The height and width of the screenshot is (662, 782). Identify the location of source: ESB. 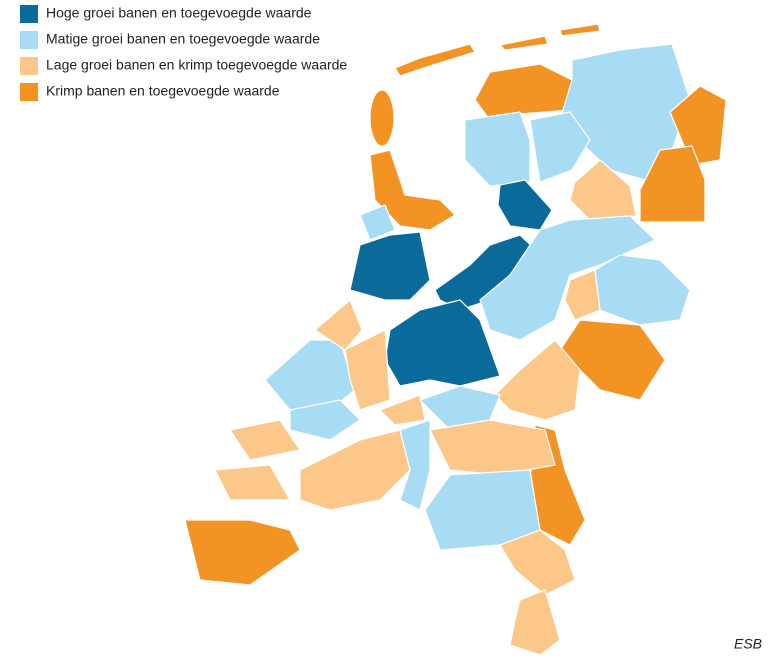
(748, 644).